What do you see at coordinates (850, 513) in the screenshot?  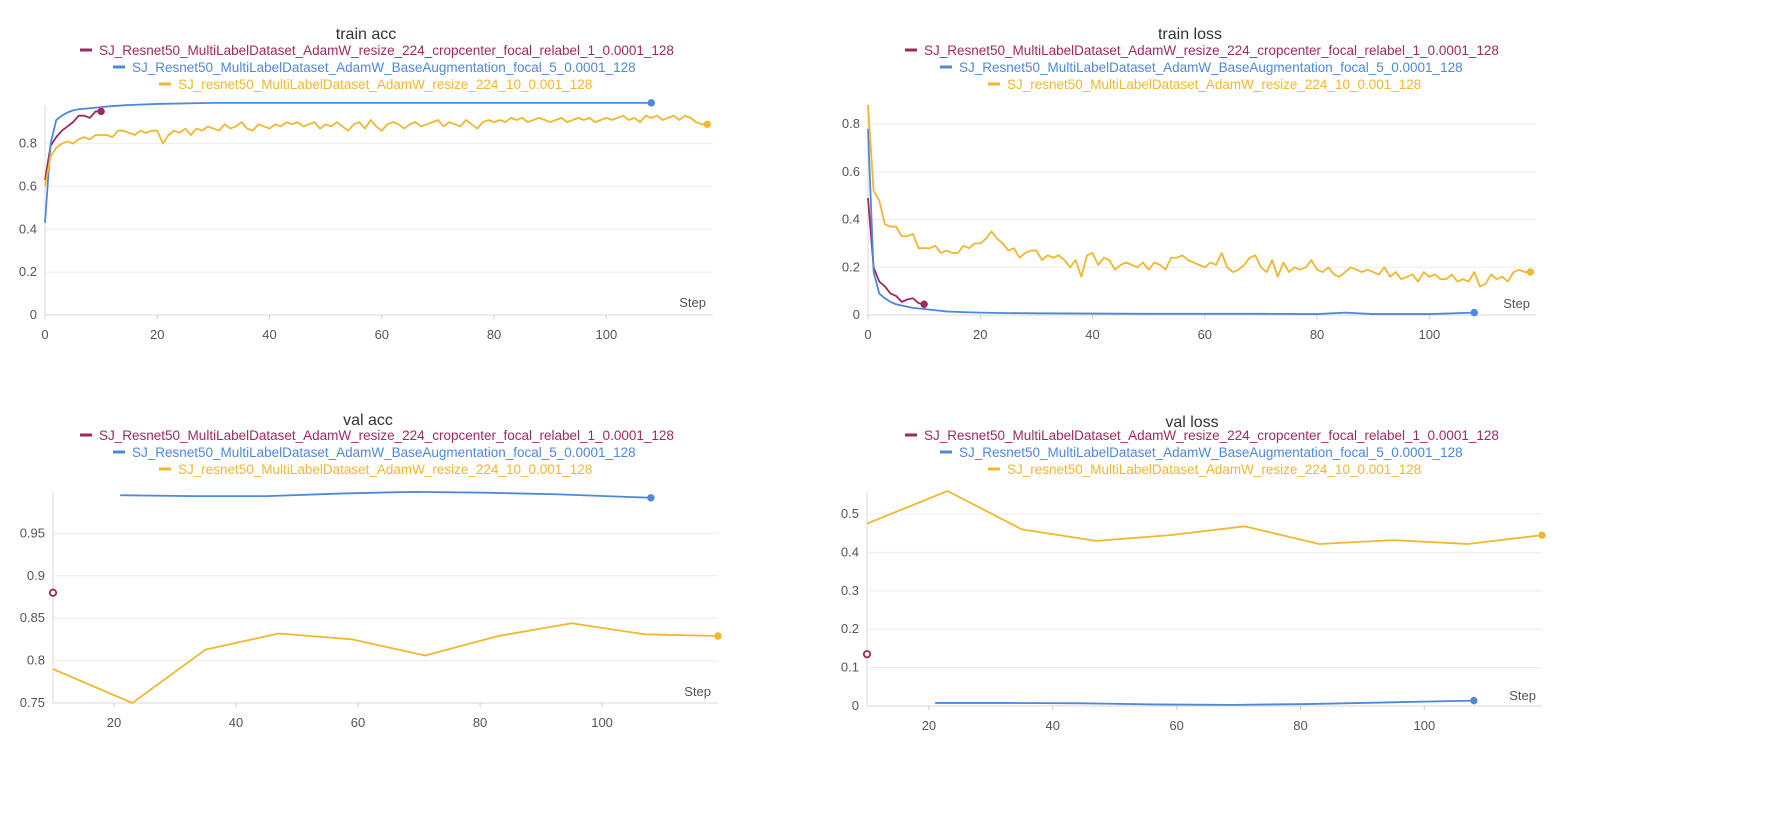 I see `y-tick-label: 0.5` at bounding box center [850, 513].